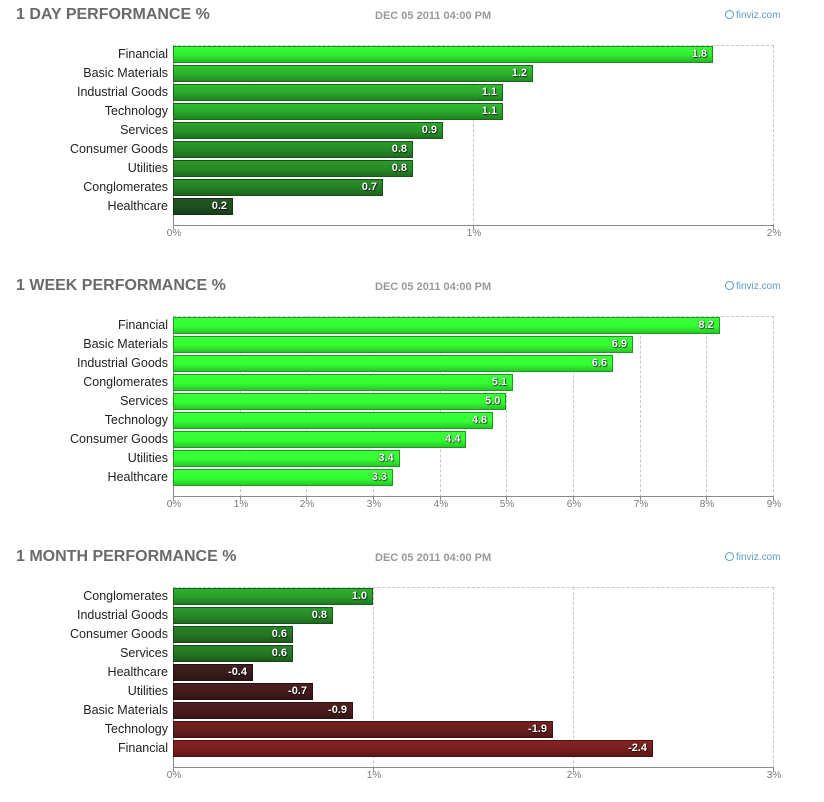 Image resolution: width=824 pixels, height=802 pixels. What do you see at coordinates (429, 130) in the screenshot?
I see `bar-value-label: 0.9` at bounding box center [429, 130].